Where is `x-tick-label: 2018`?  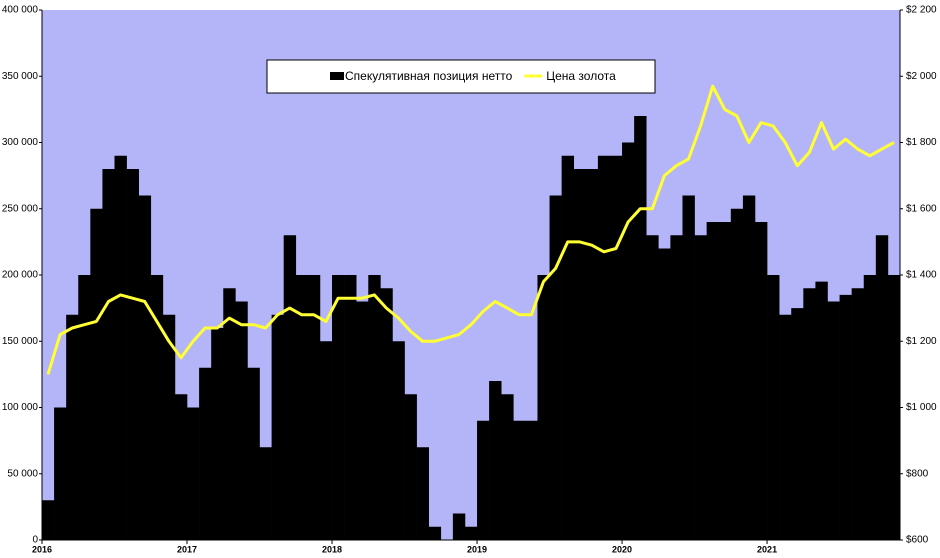 x-tick-label: 2018 is located at coordinates (332, 549).